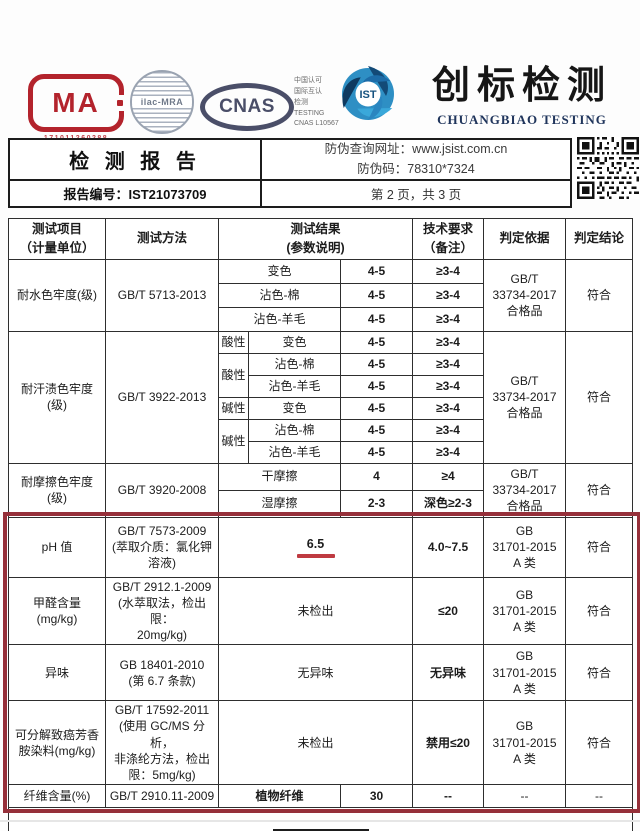 Image resolution: width=640 pixels, height=831 pixels. I want to click on ilac-mra-logo-icon: ilac-MRA, so click(162, 102).